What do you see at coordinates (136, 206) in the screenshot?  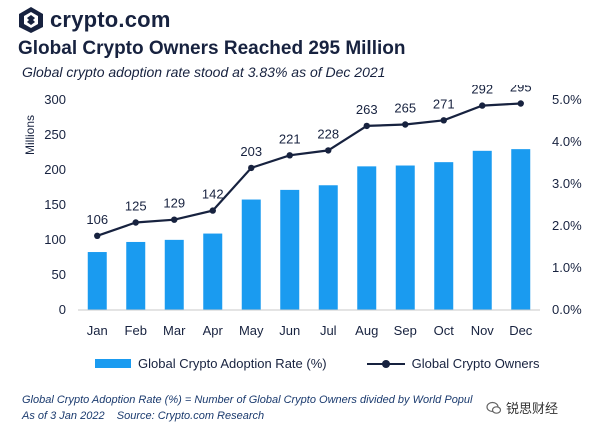 I see `owners-data-label: 125` at bounding box center [136, 206].